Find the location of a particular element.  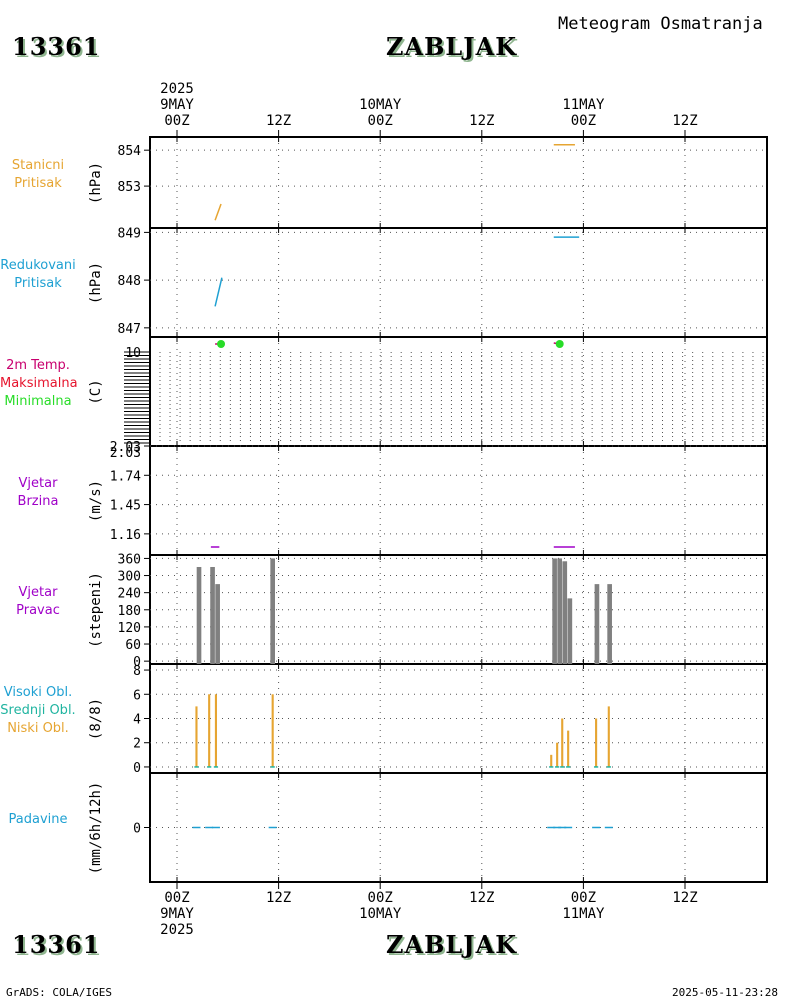

panel-label-cld: Visoki Obl. Srednji Obl. Niski Obl. is located at coordinates (38, 711).